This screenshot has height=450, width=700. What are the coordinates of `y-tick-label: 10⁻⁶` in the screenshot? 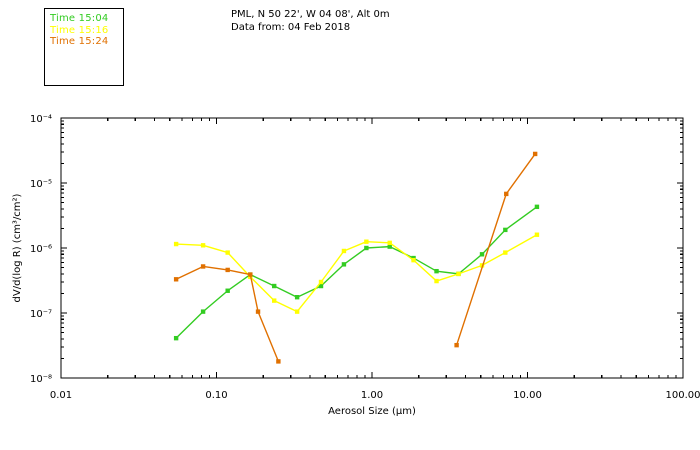 It's located at (41, 249).